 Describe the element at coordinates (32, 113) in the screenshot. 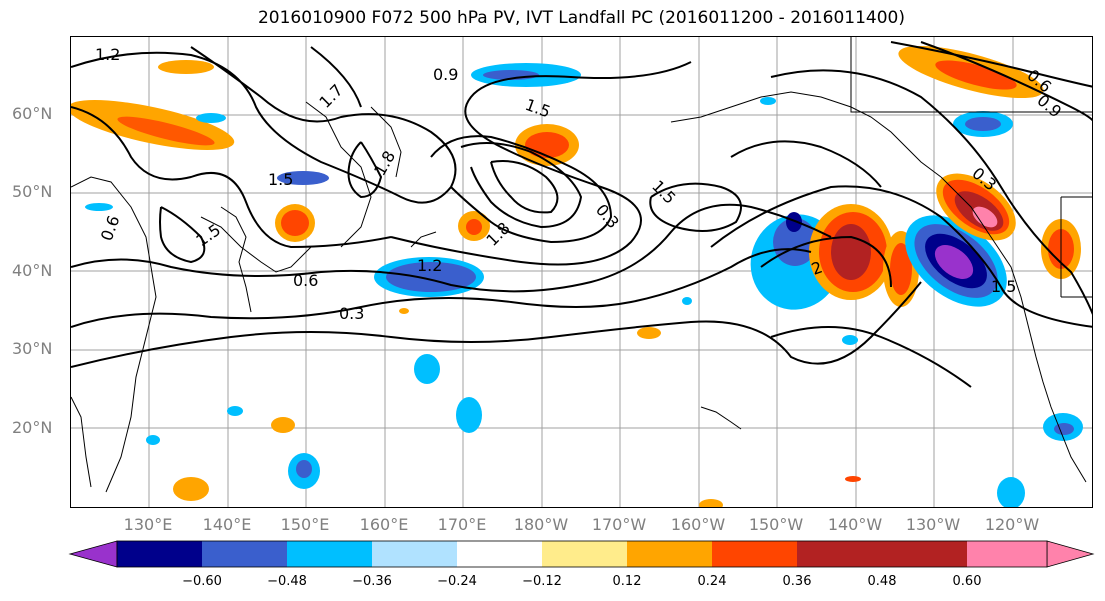

I see `lat-label-60n: 60°N` at that location.